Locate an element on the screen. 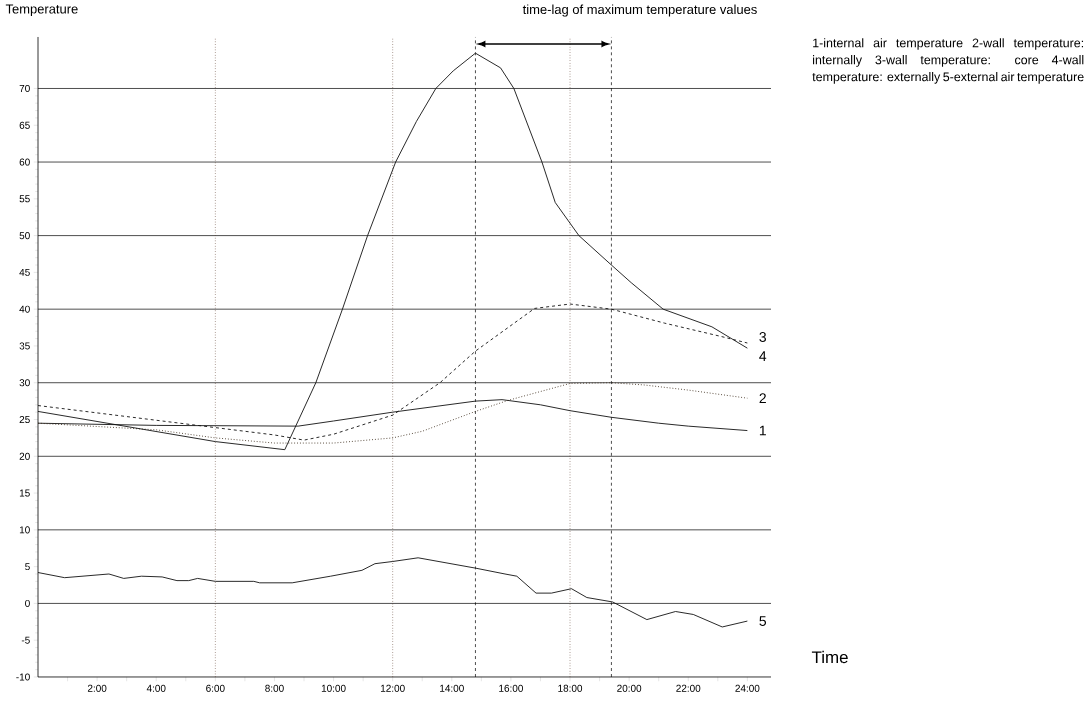  y-tick-label: 5 is located at coordinates (27, 567).